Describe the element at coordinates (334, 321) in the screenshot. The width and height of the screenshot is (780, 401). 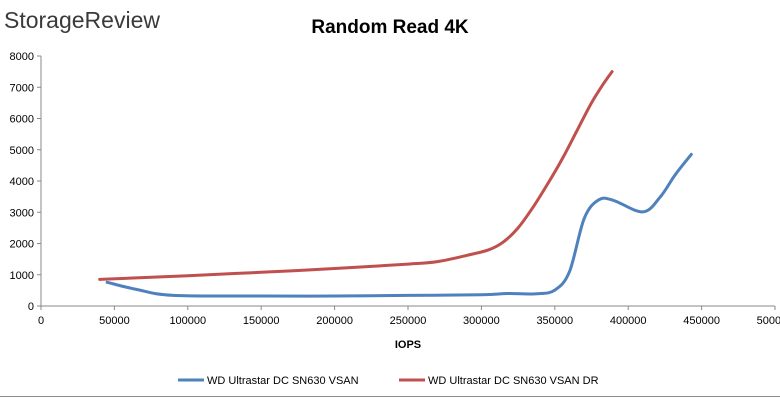
I see `x-tick-label: 200000` at that location.